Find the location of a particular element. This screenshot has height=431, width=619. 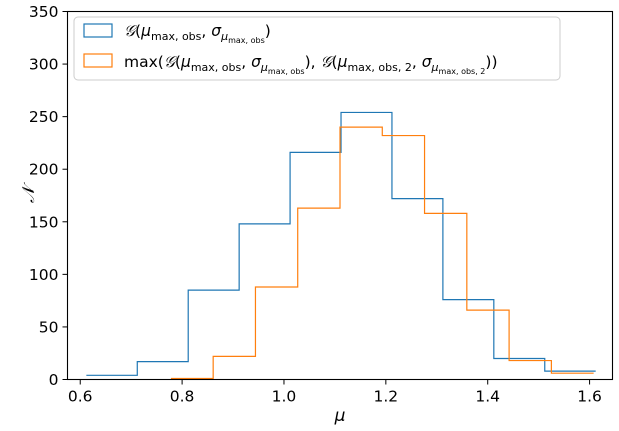

y-tick-label: 250 is located at coordinates (44, 117).